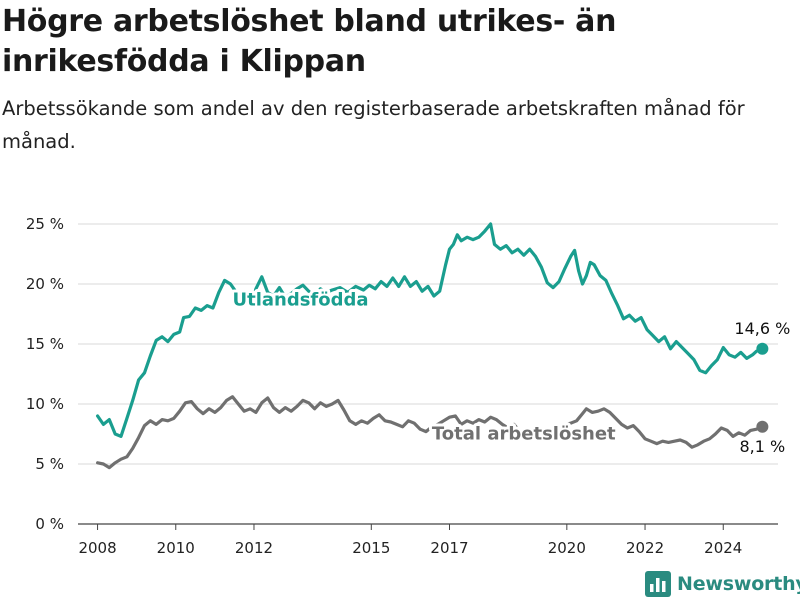  What do you see at coordinates (45, 284) in the screenshot?
I see `y-tick-label: 20 %` at bounding box center [45, 284].